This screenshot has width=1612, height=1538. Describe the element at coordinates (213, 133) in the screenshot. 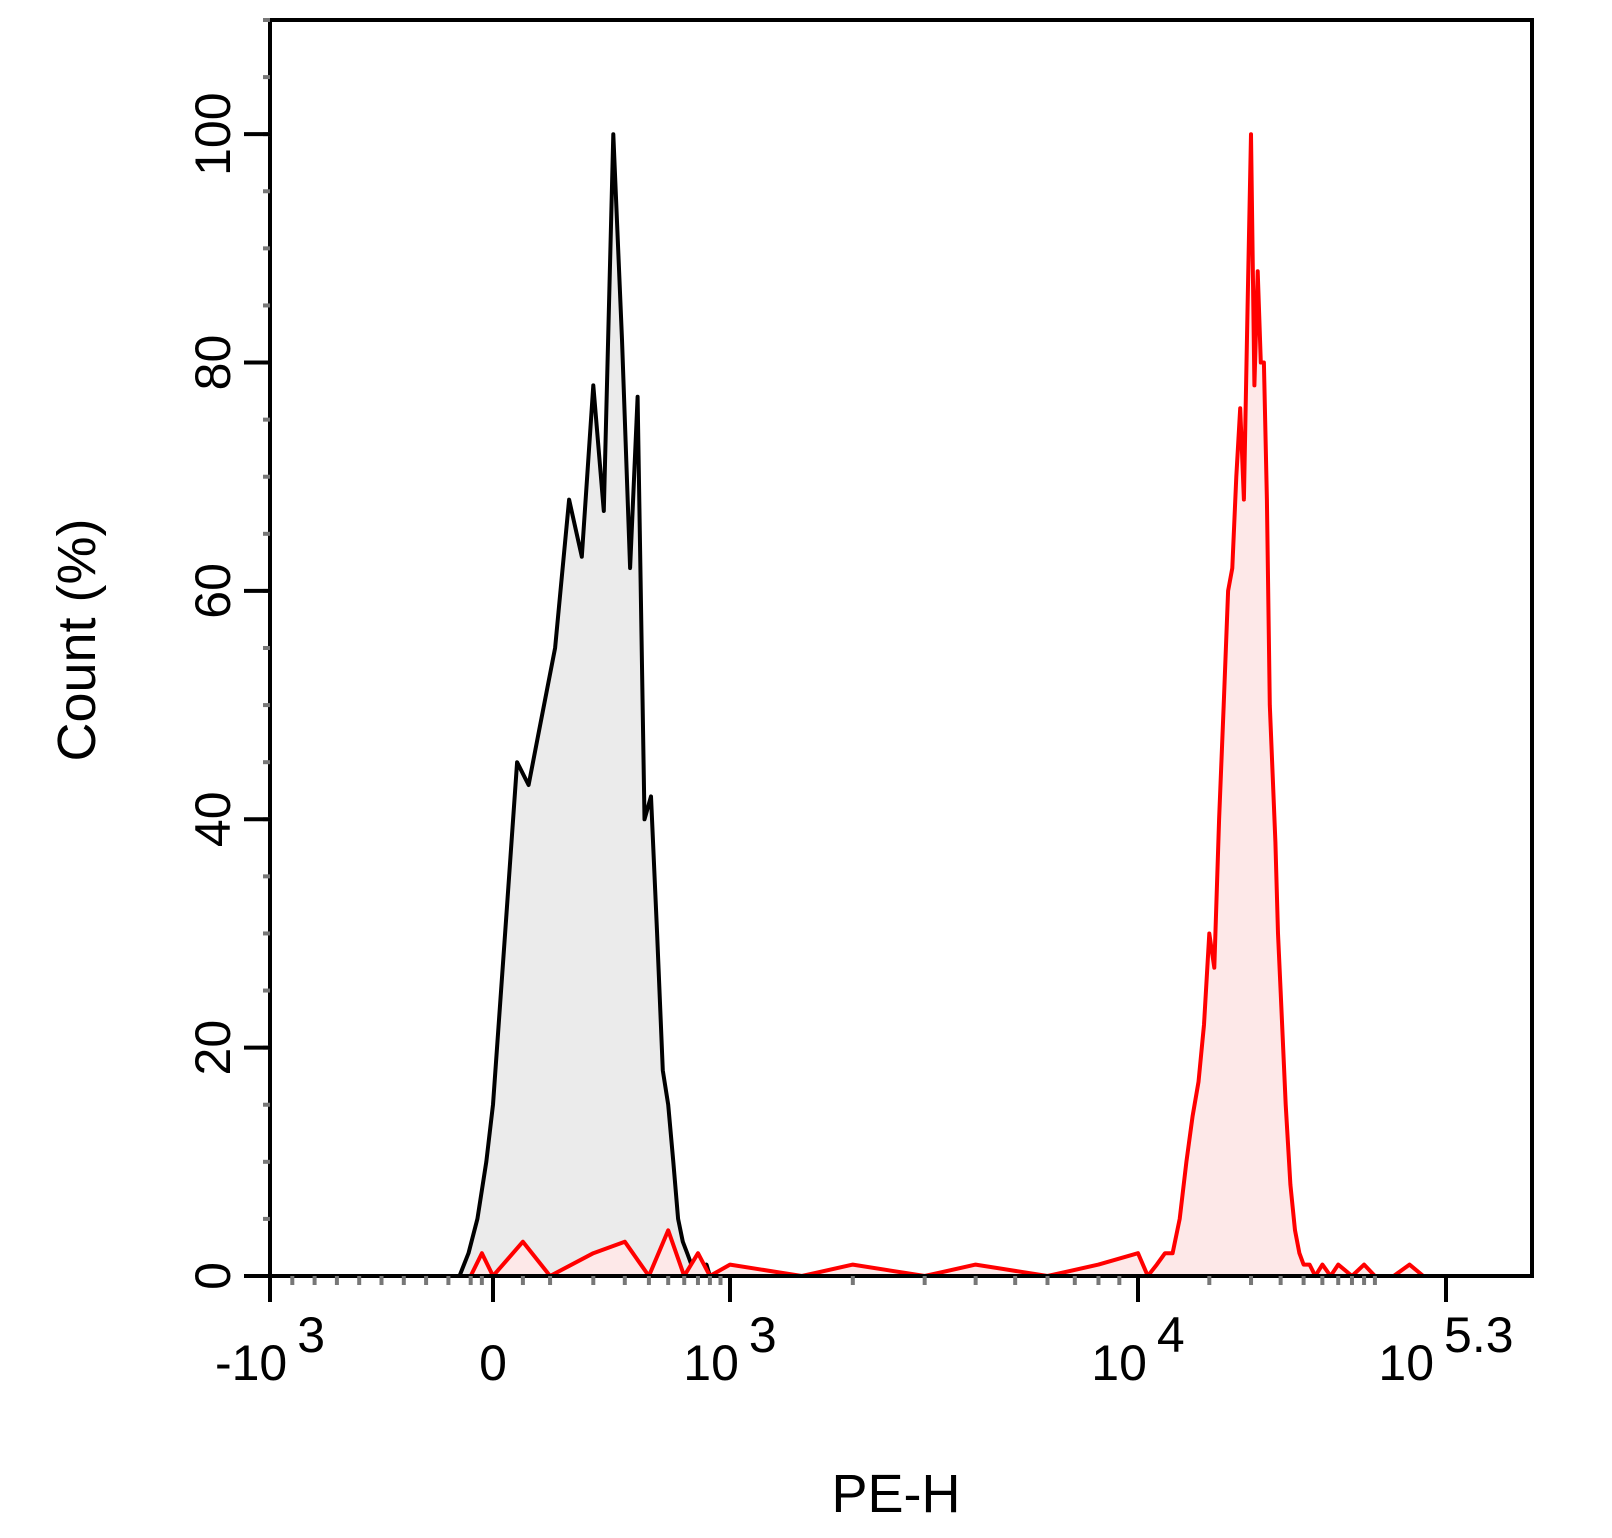

I see `y-tick-label: 100` at that location.